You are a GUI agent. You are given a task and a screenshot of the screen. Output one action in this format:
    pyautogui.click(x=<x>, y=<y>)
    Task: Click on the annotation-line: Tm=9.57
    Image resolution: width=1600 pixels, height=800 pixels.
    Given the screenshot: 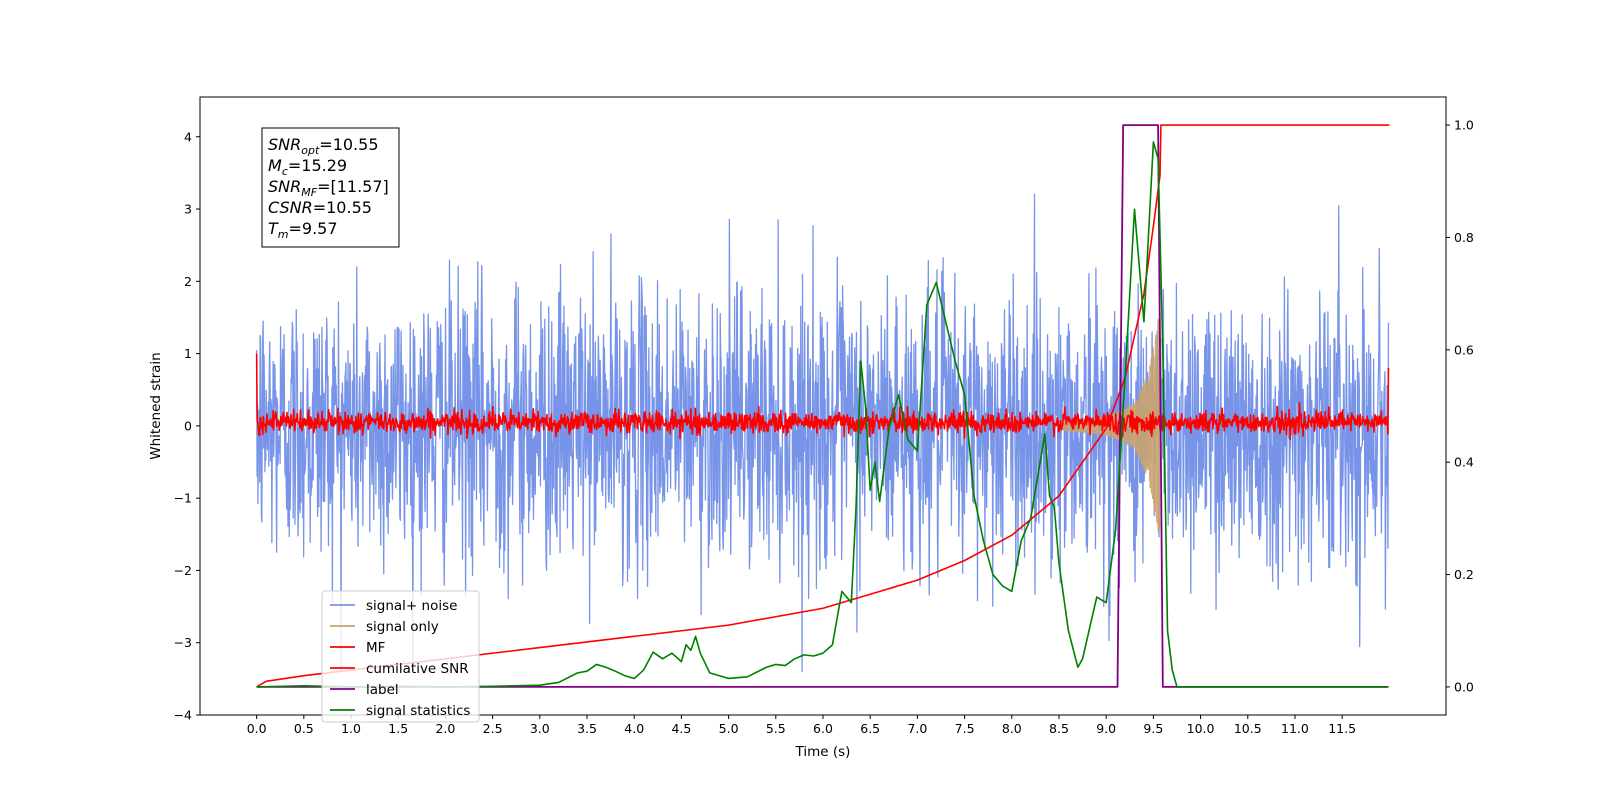 What is the action you would take?
    pyautogui.click(x=303, y=230)
    